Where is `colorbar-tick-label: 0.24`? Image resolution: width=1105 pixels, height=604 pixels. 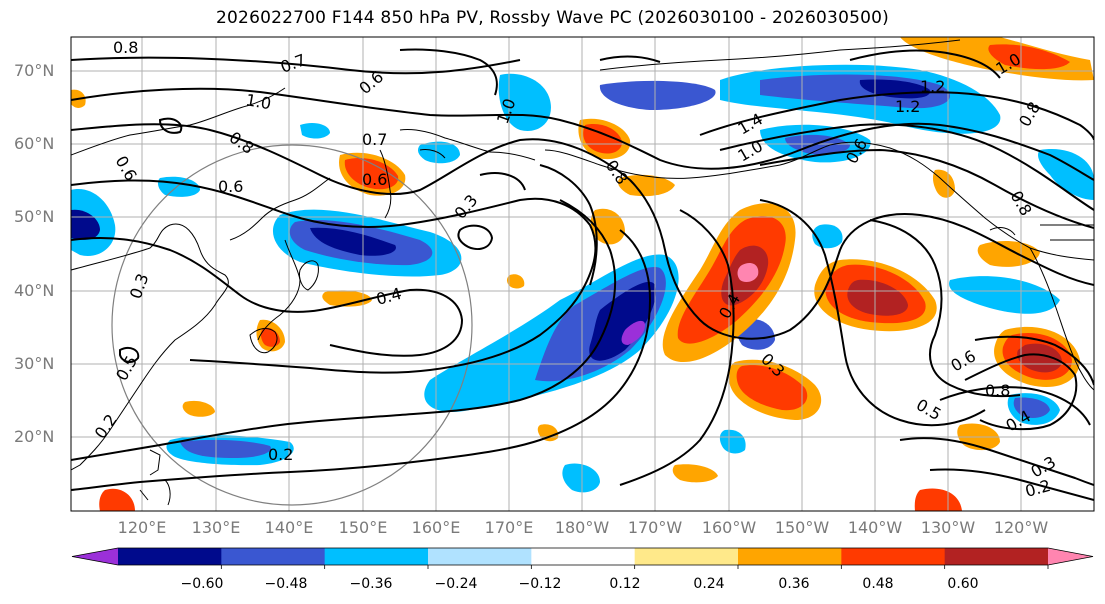 colorbar-tick-label: 0.24 is located at coordinates (709, 584).